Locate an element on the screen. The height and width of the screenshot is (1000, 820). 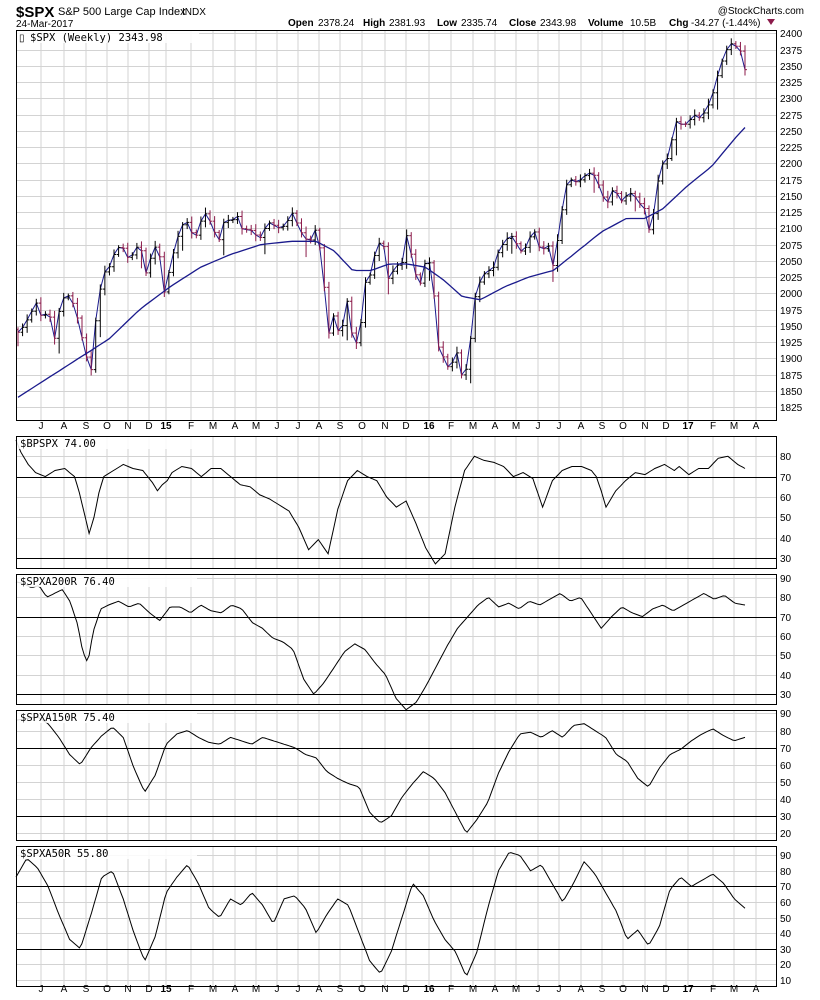
high-value: 2381.93 is located at coordinates (407, 23).